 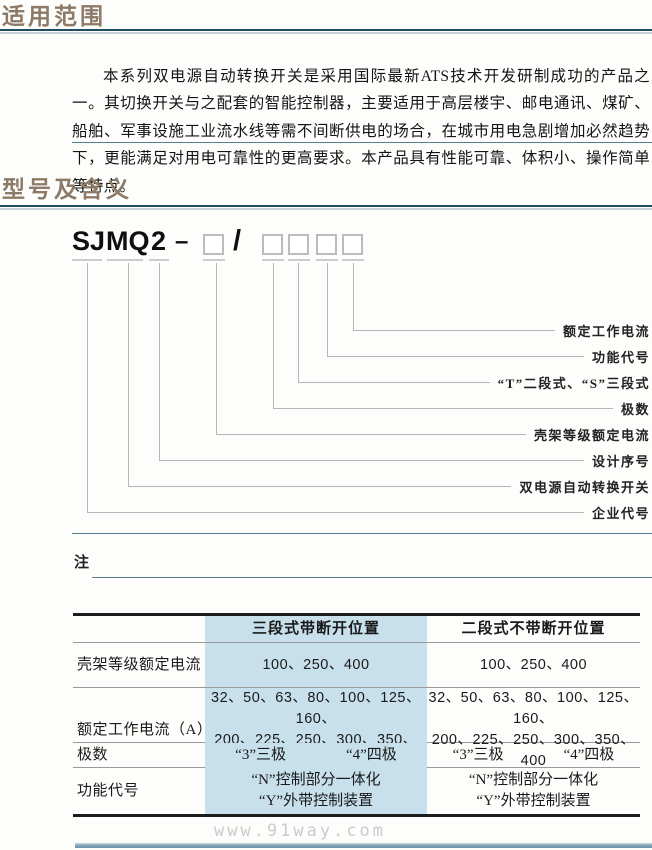 I want to click on diagram-connector-row: 双电源自动转换开关, so click(x=389, y=486).